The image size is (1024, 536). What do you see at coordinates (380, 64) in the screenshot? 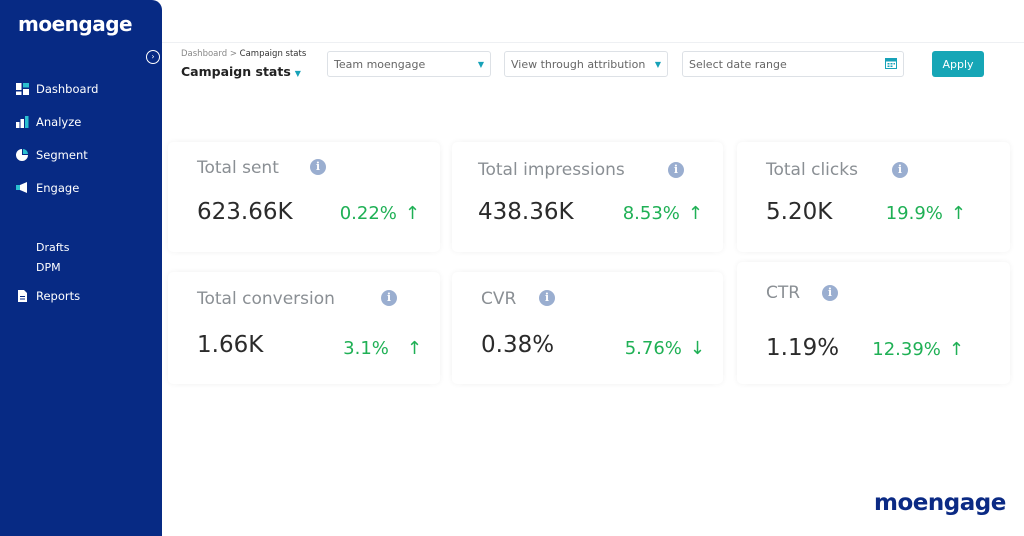
I see `team-select-value: Team moengage` at bounding box center [380, 64].